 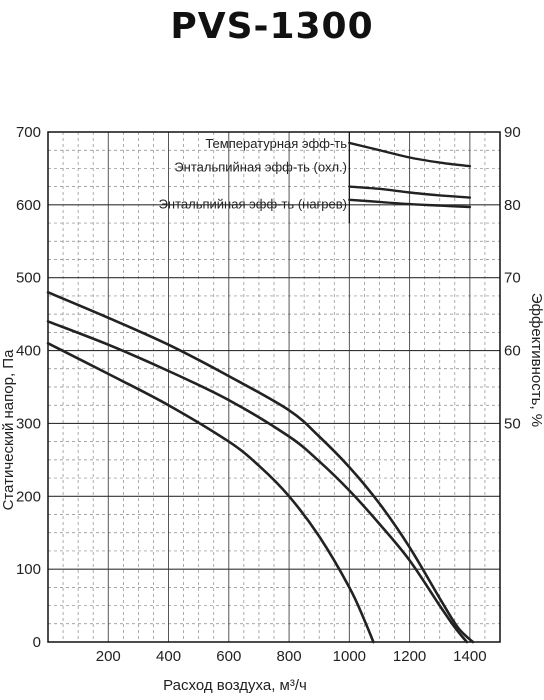 I want to click on y-tick-label: 200, so click(x=28, y=496).